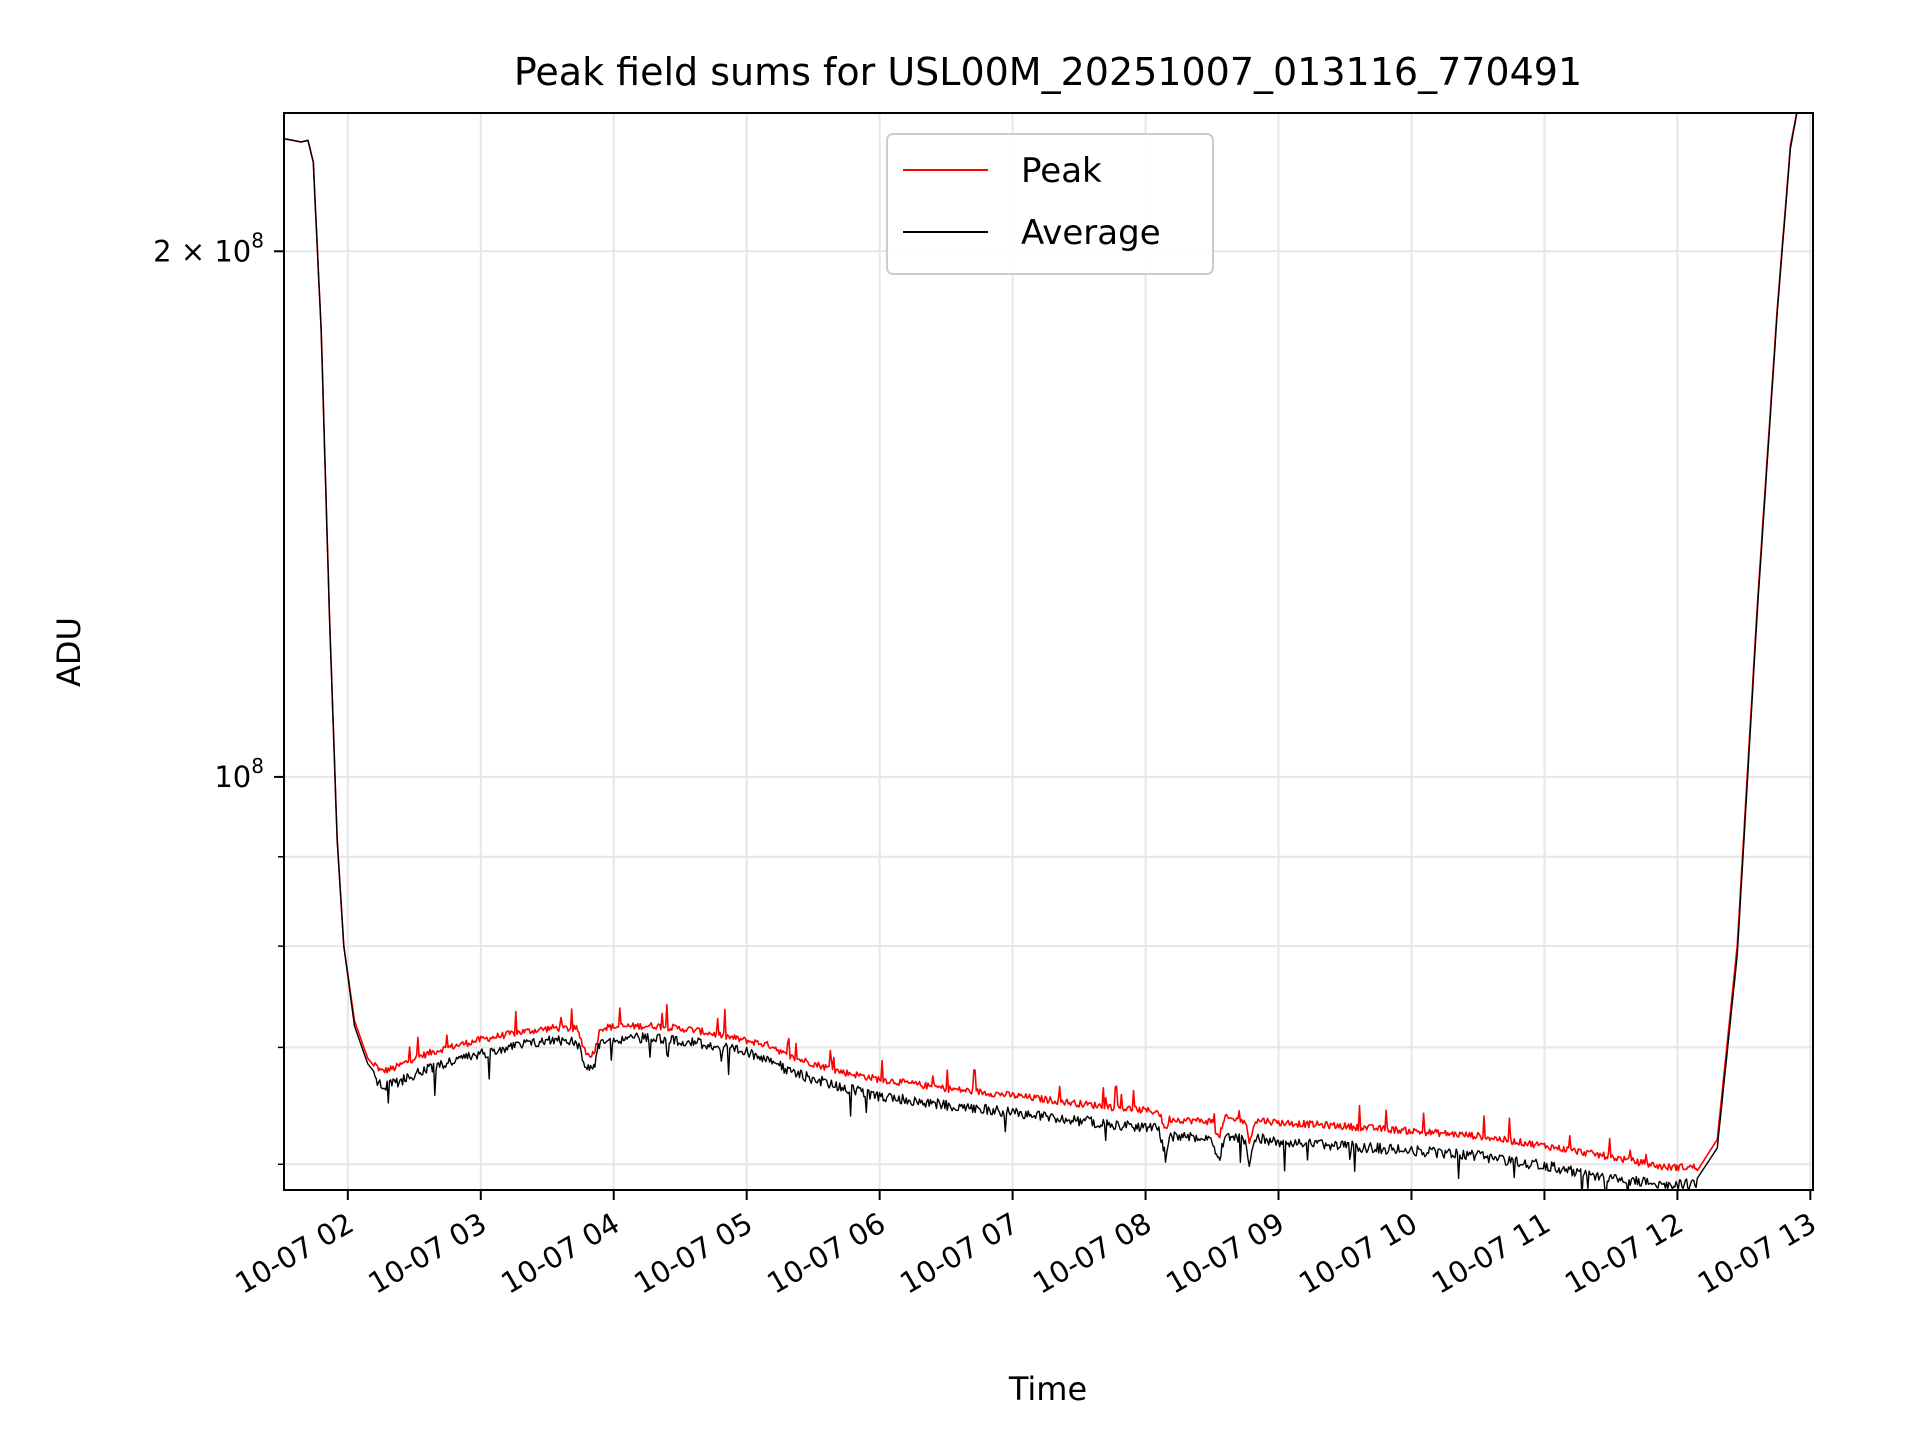  I want to click on legend: Peak Average, so click(1050, 204).